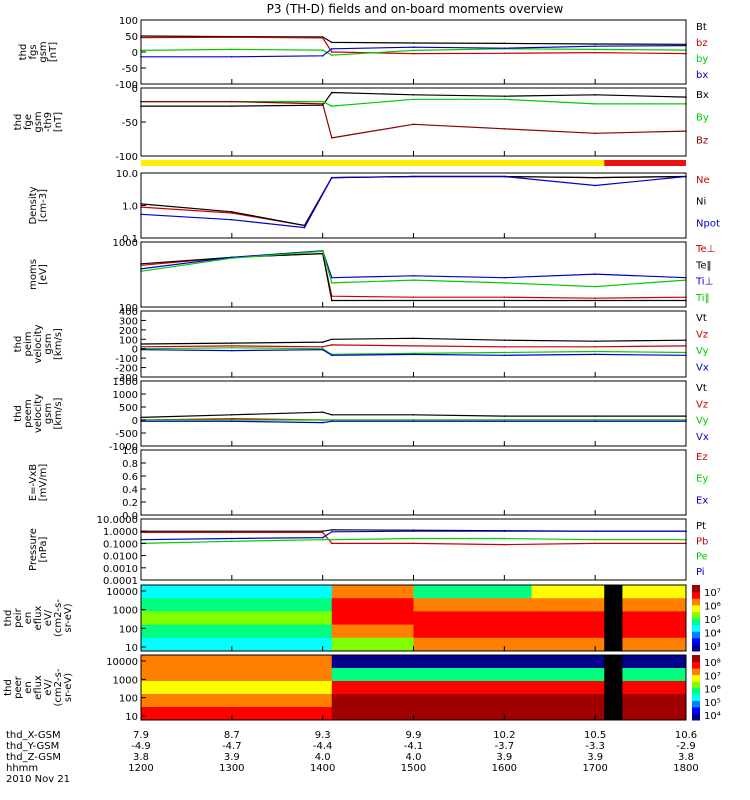 Image resolution: width=750 pixels, height=800 pixels. Describe the element at coordinates (413, 40) in the screenshot. I see `series-line-Bt` at that location.